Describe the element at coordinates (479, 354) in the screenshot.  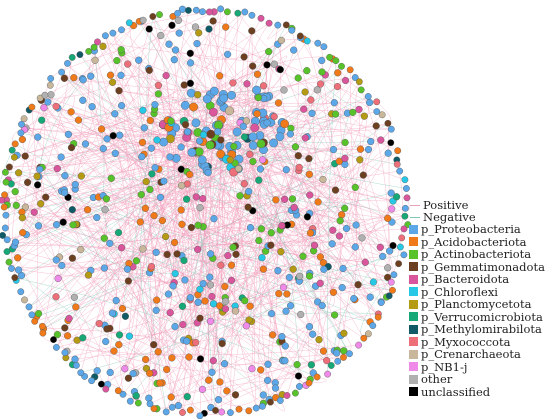
I see `legend-item-crenarchaeota: p_Crenarchaeota` at that location.